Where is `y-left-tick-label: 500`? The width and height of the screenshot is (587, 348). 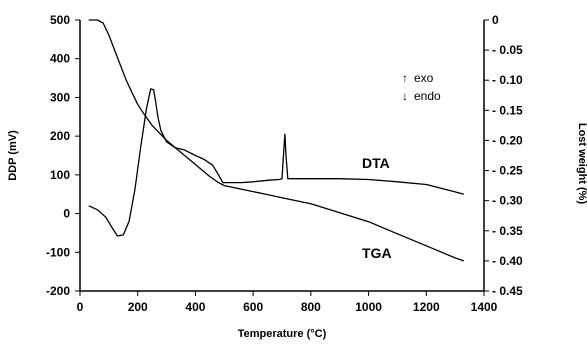
y-left-tick-label: 500 is located at coordinates (60, 20).